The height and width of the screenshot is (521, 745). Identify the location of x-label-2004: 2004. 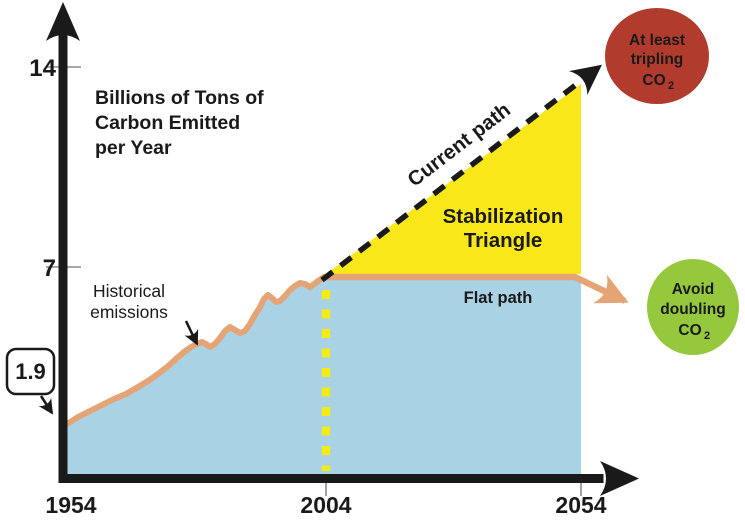
(325, 505).